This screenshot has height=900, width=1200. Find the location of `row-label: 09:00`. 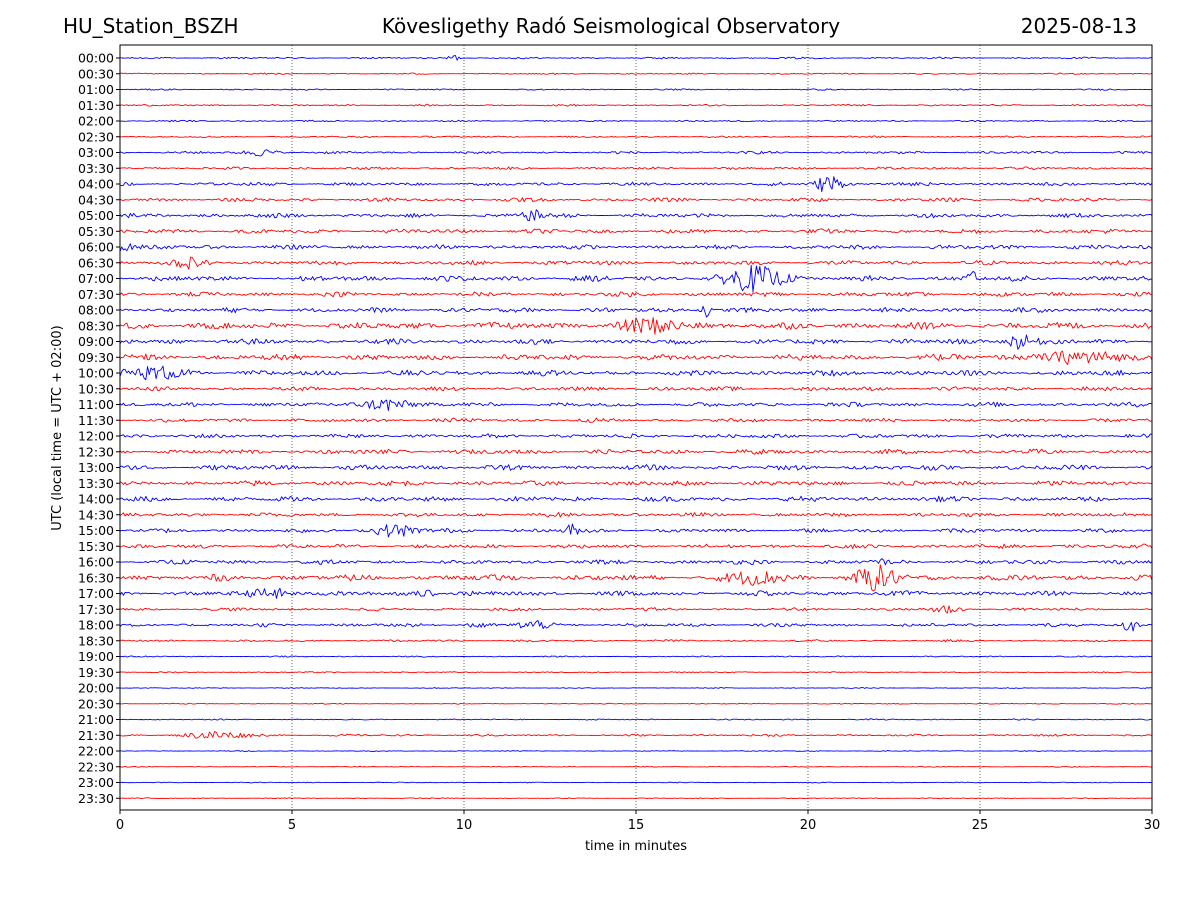

row-label: 09:00 is located at coordinates (96, 341).